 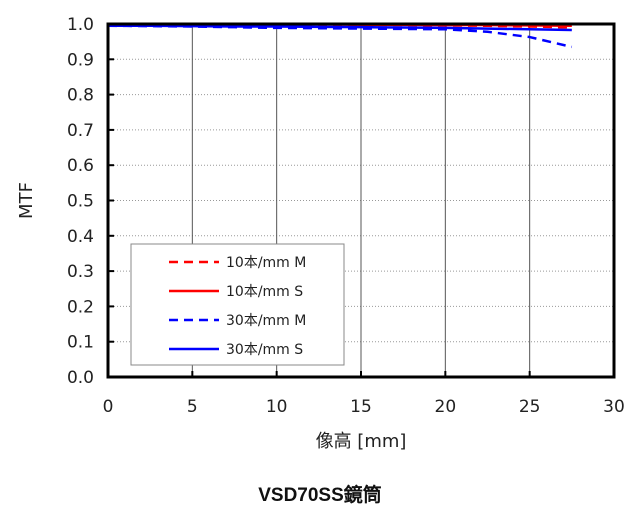 I want to click on x-tick-label: 25, so click(x=530, y=407).